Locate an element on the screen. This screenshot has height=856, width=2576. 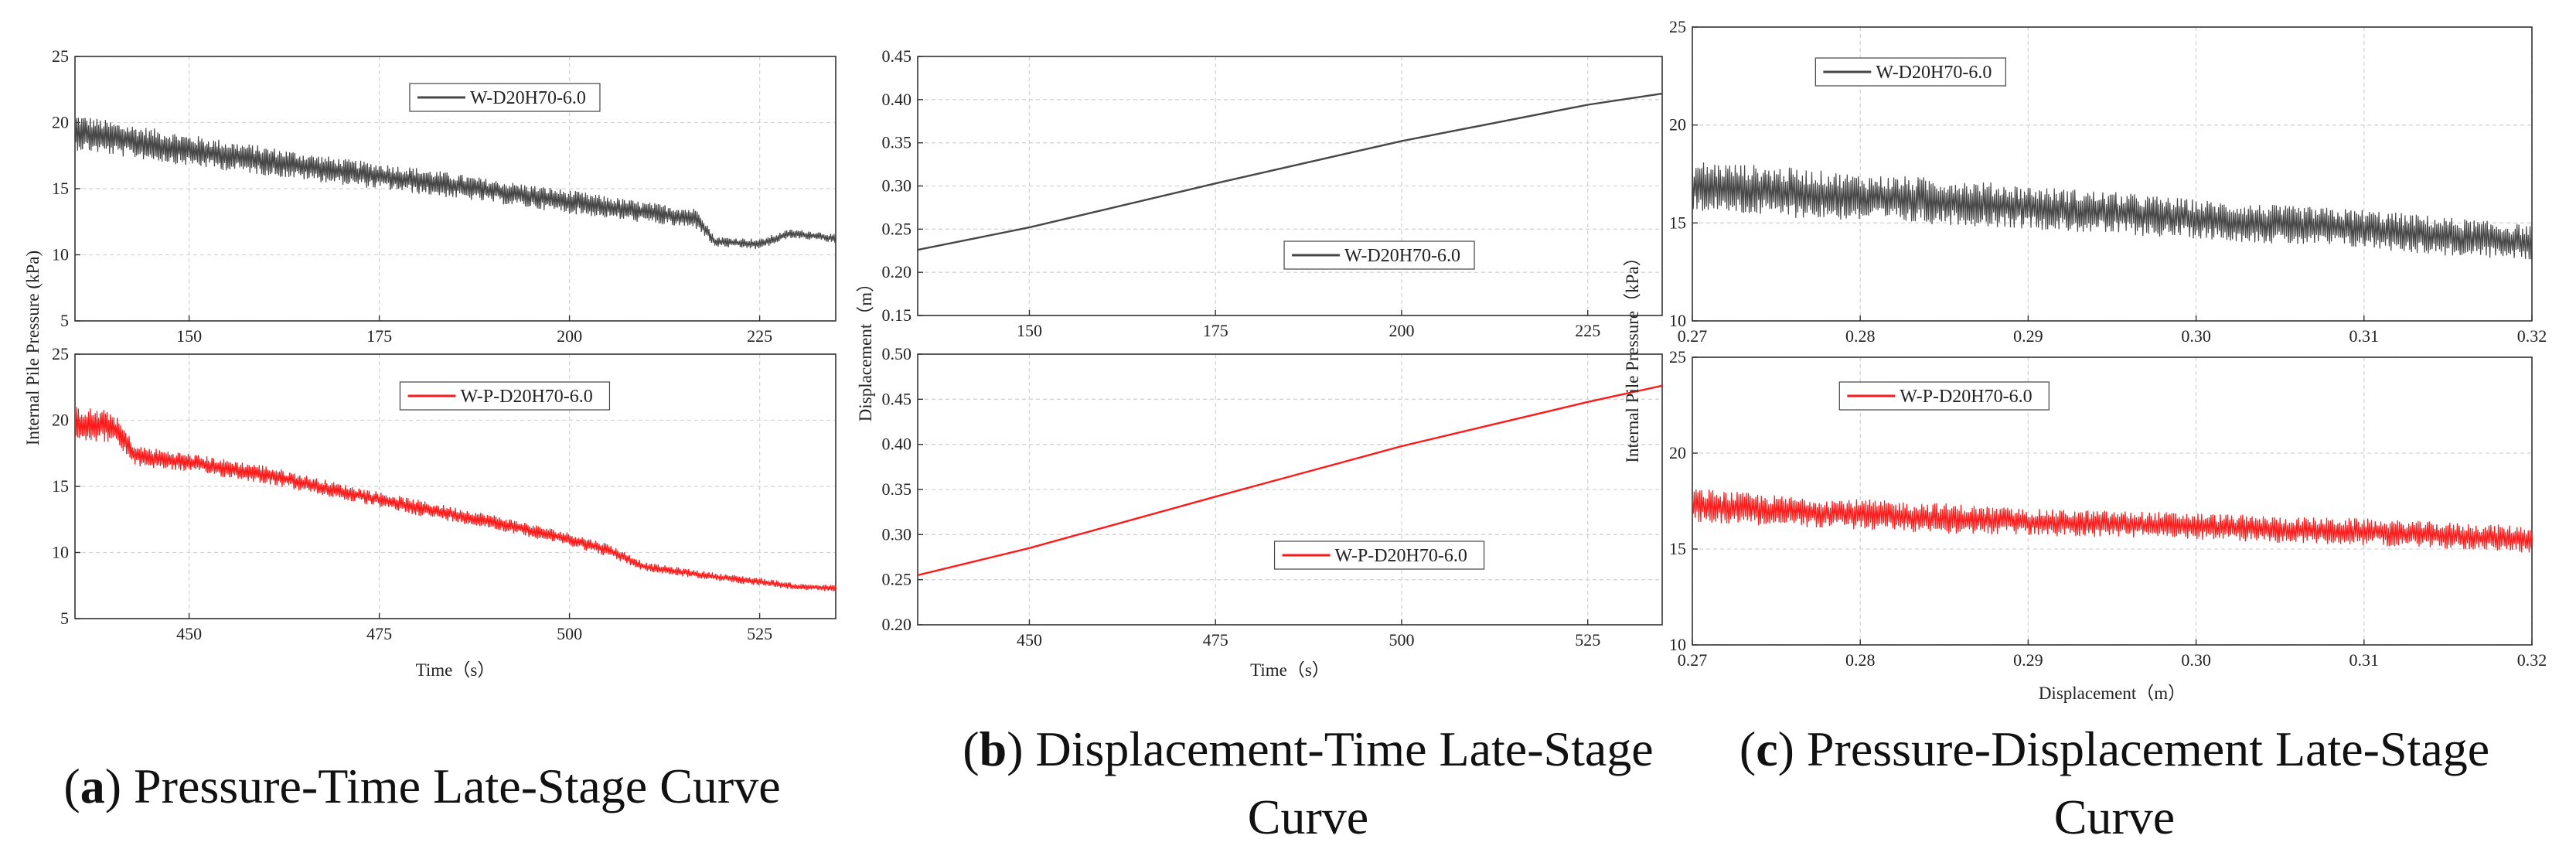
legend-a-top: W-D20H70-6.0 is located at coordinates (505, 98).